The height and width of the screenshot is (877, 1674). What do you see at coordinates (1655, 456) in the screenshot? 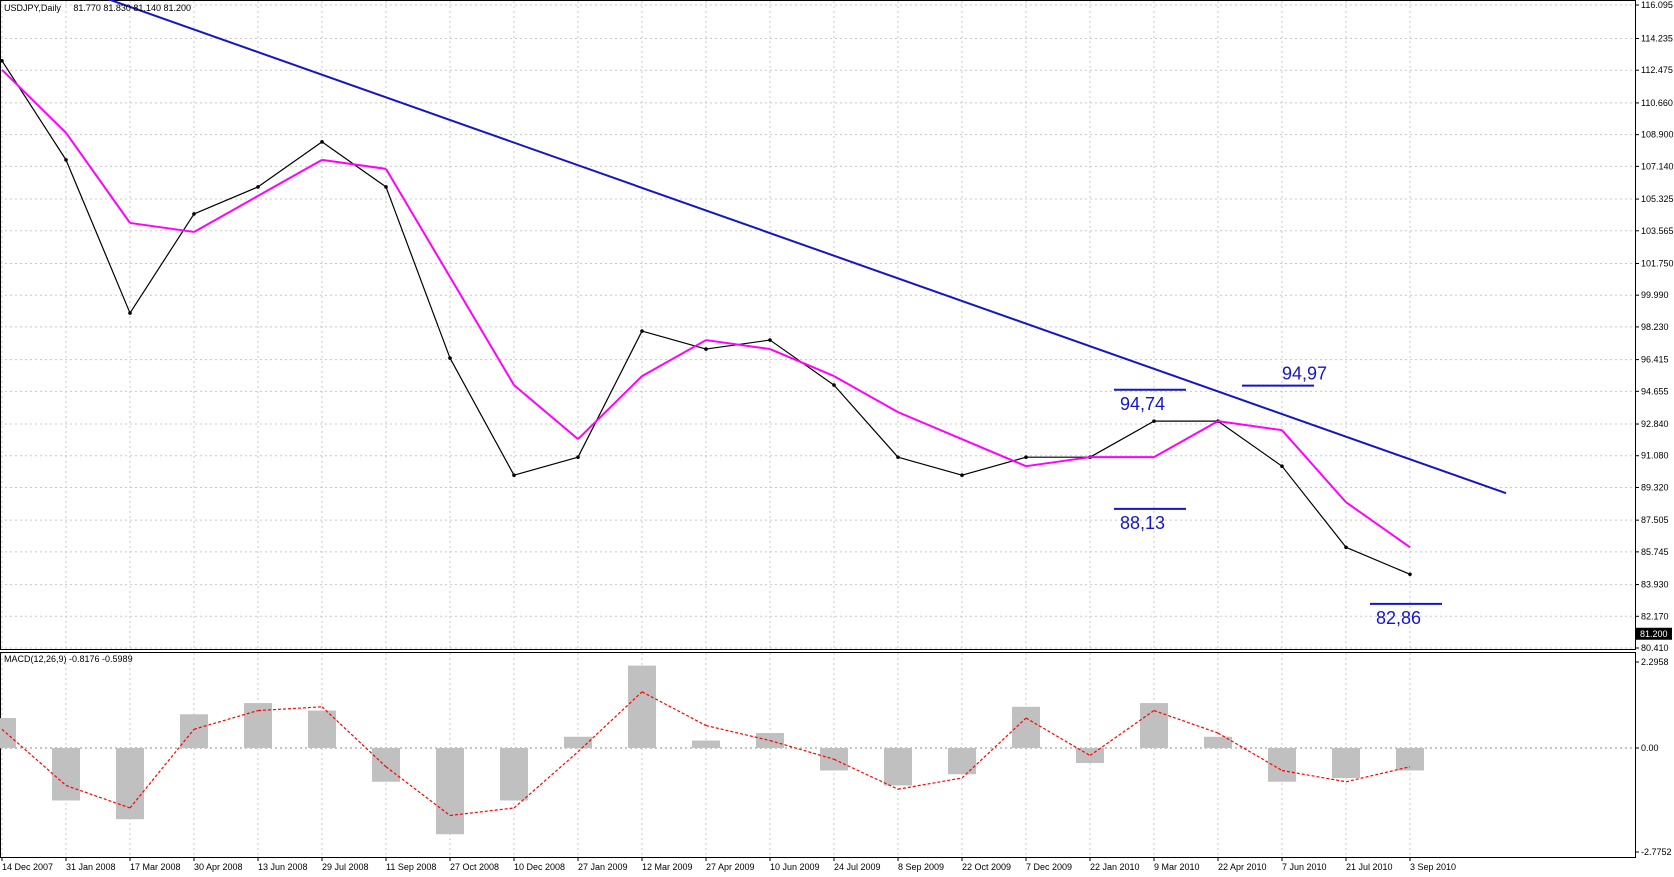
I see `price-tick-label: 91.080` at bounding box center [1655, 456].